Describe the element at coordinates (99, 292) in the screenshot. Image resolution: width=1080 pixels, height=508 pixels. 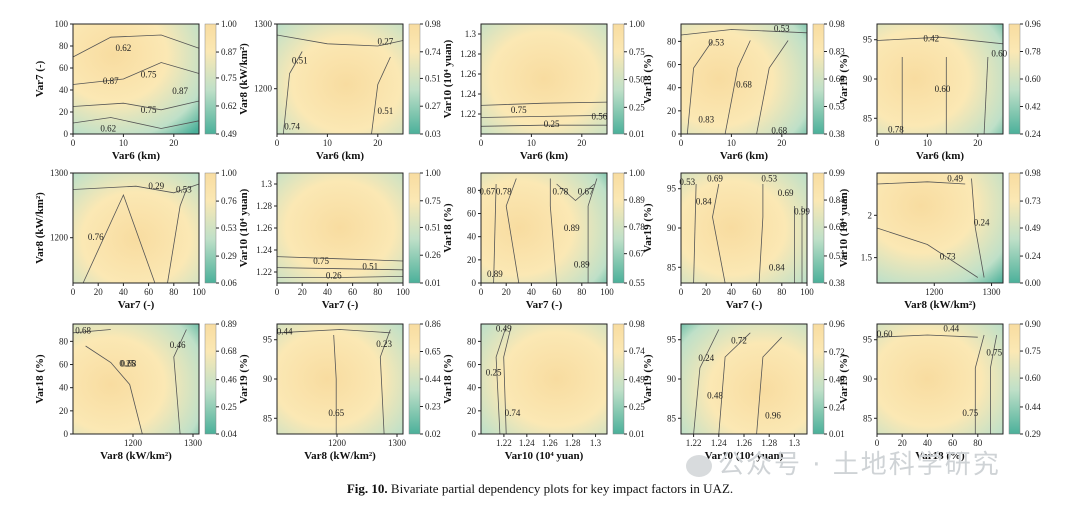
I see `x-tick-label: 20` at that location.